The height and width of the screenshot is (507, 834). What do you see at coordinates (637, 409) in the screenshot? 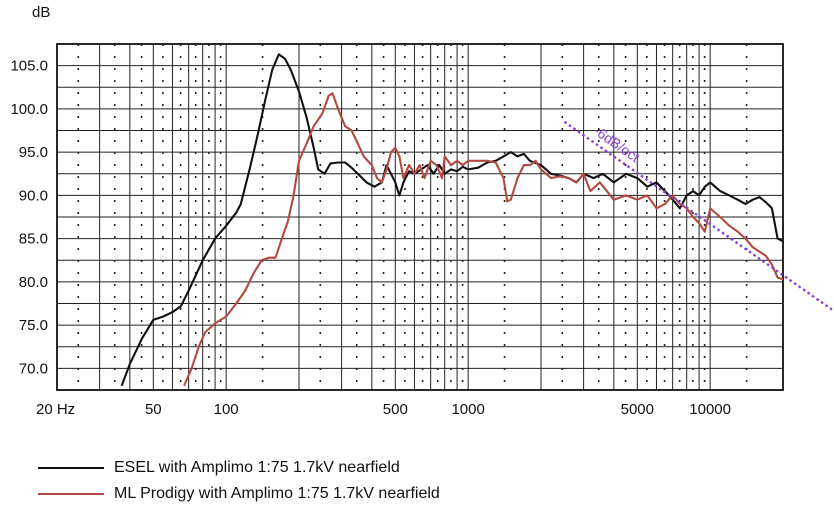
I see `x-tick-label: 5000` at bounding box center [637, 409].